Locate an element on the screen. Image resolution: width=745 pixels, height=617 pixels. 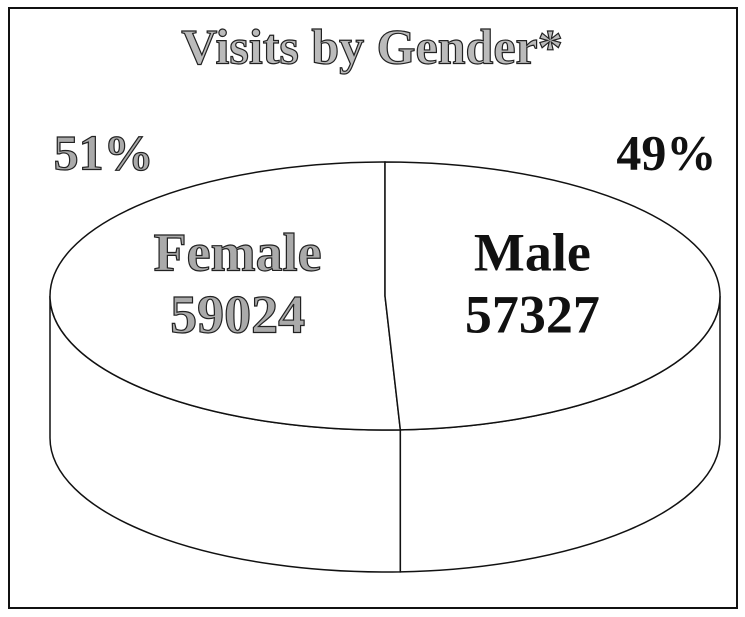
percent-label: 49% is located at coordinates (666, 152).